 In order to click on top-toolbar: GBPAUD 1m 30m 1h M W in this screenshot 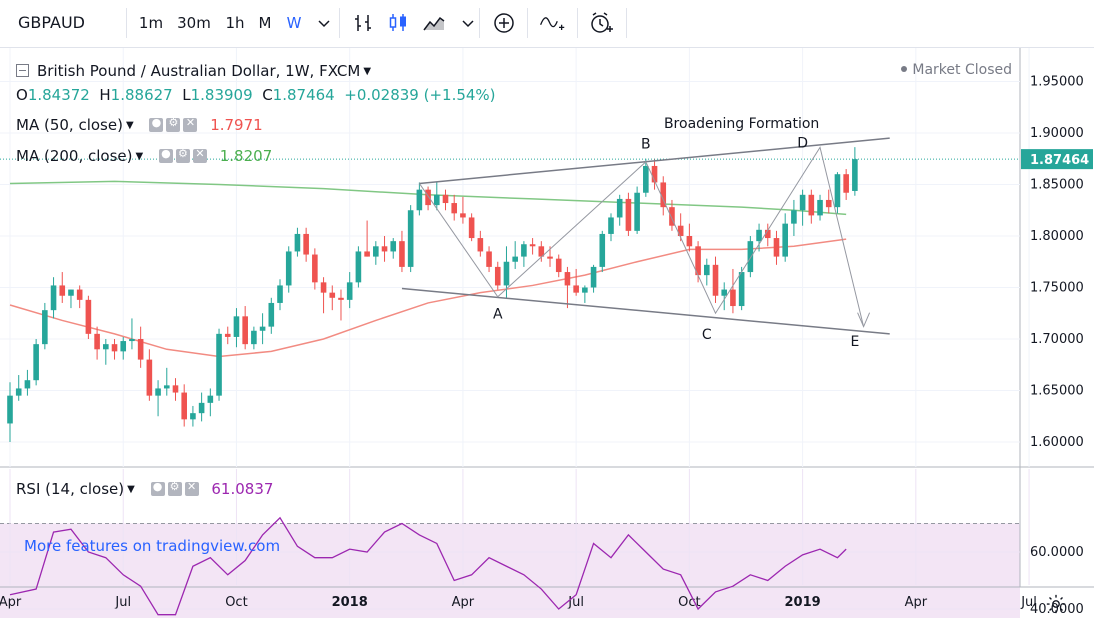, I will do `click(547, 24)`.